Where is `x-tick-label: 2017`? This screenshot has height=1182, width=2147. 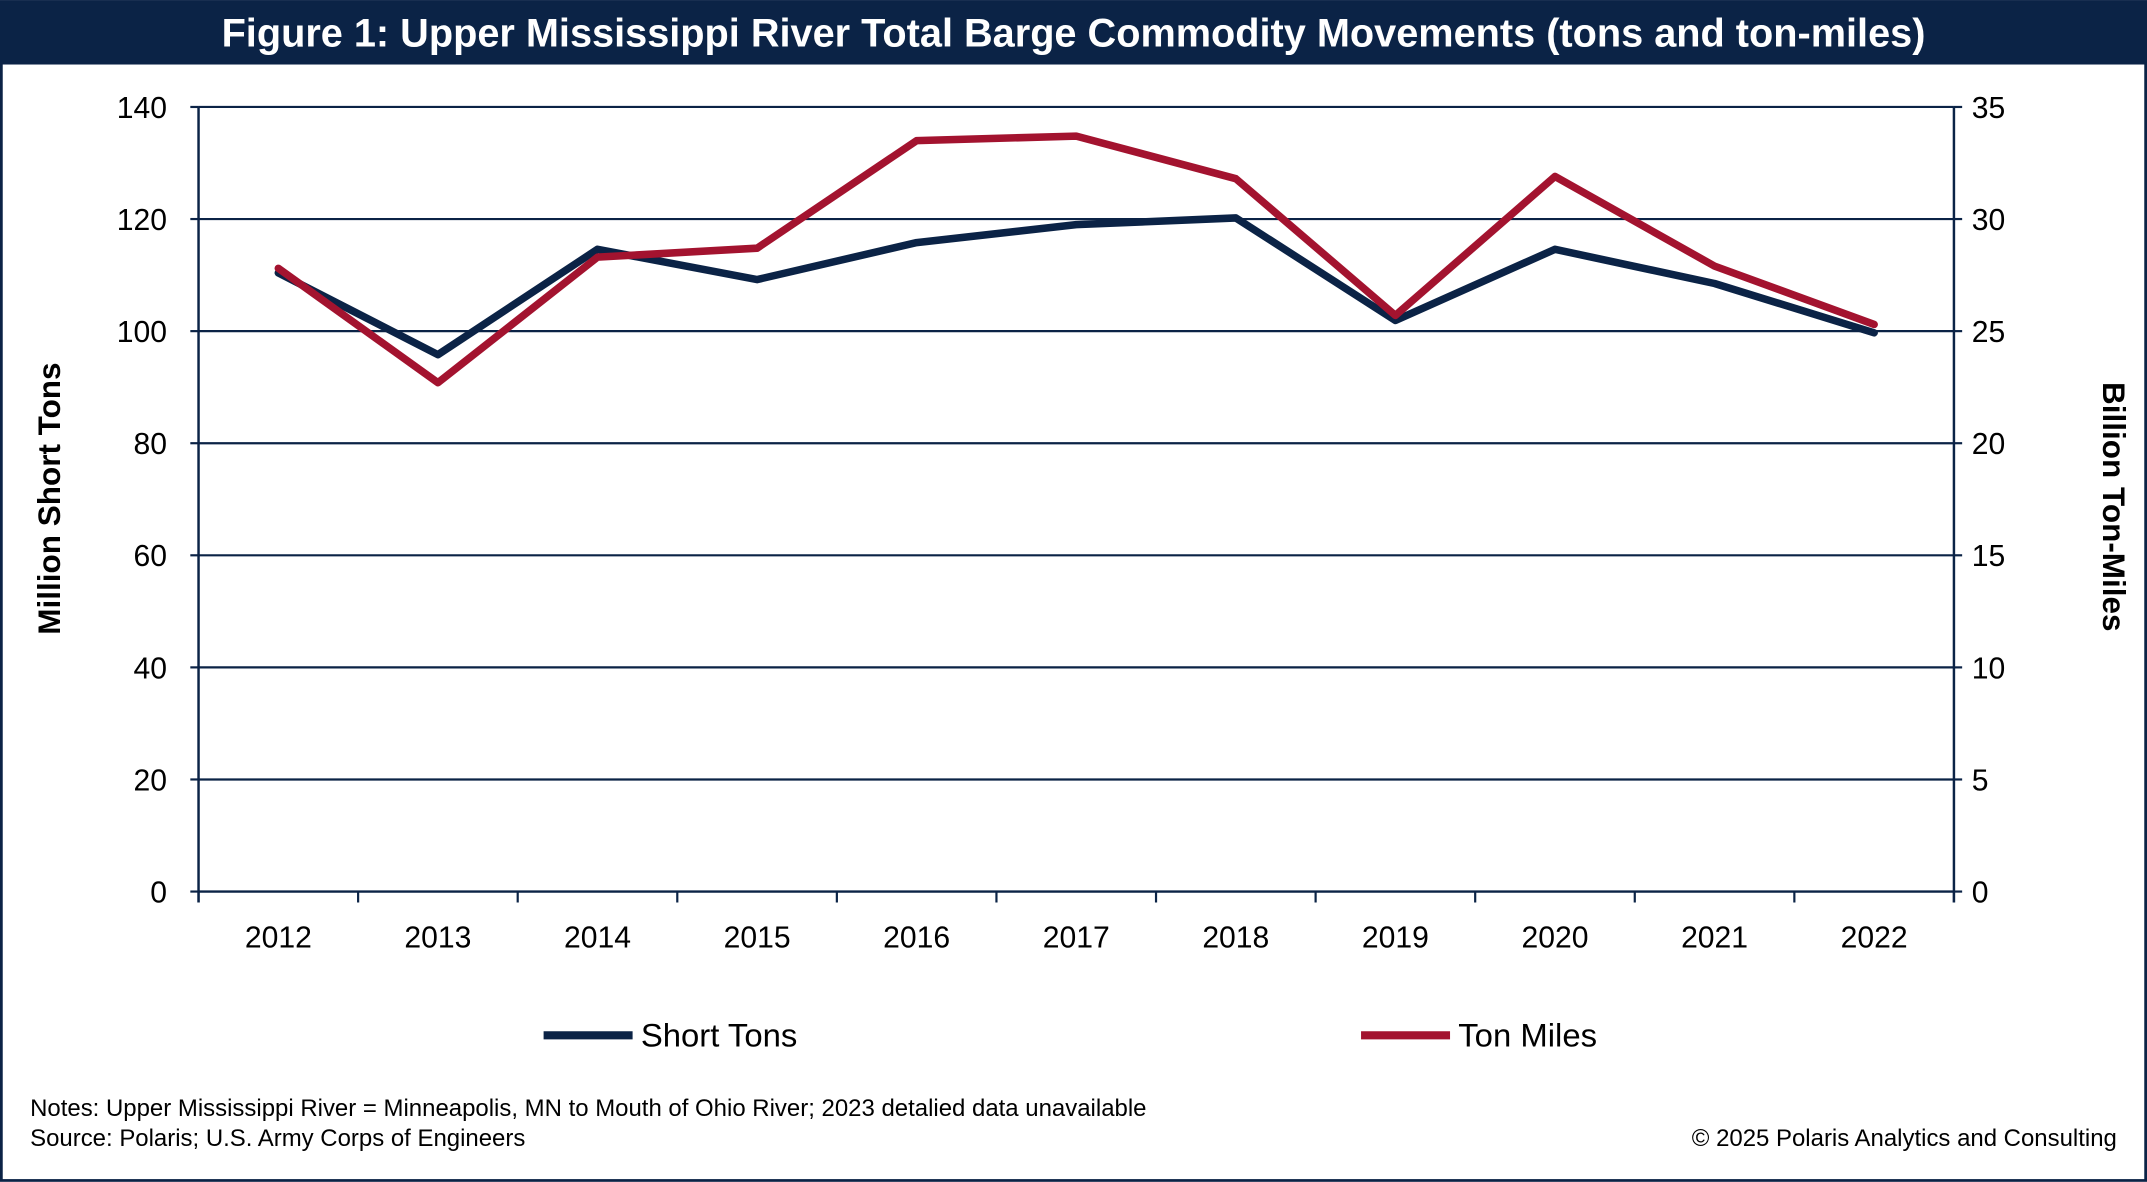
x-tick-label: 2017 is located at coordinates (1076, 938).